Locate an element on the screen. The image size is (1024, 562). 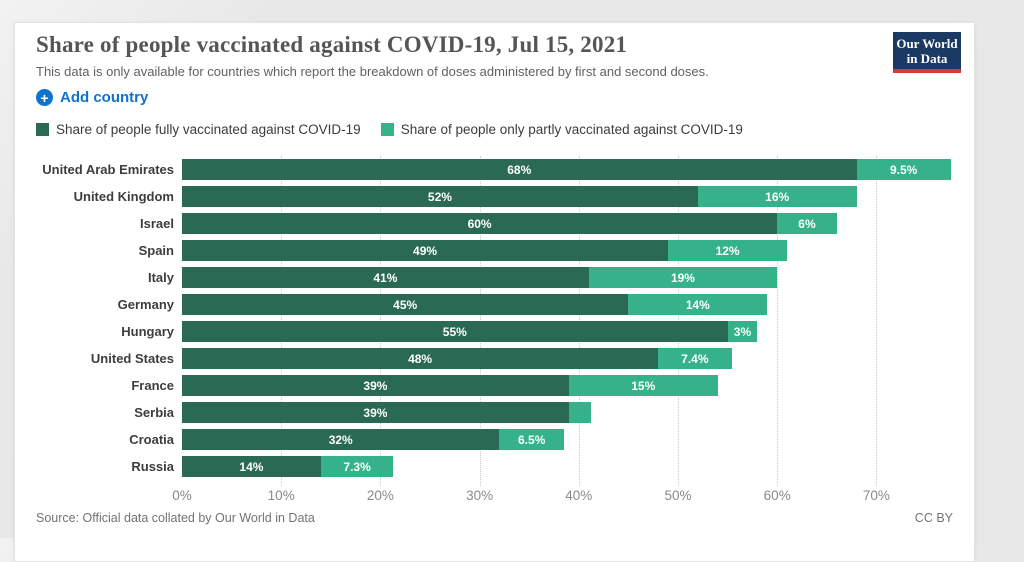
bar-value-label: 68% is located at coordinates (519, 169).